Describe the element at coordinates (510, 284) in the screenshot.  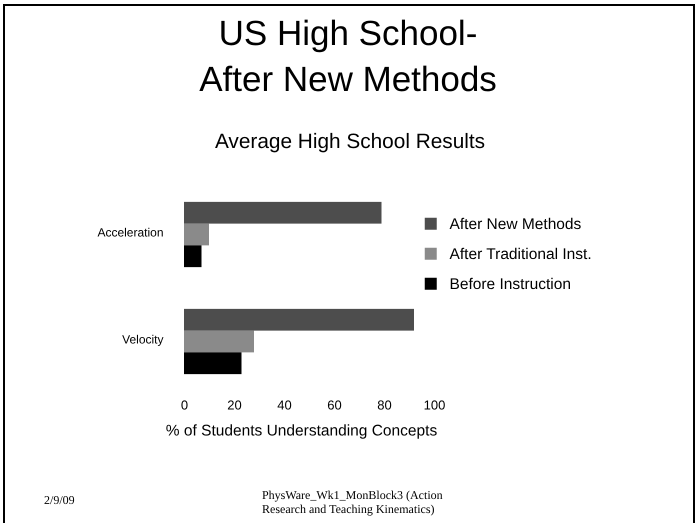
I see `legend-label: Before Instruction` at that location.